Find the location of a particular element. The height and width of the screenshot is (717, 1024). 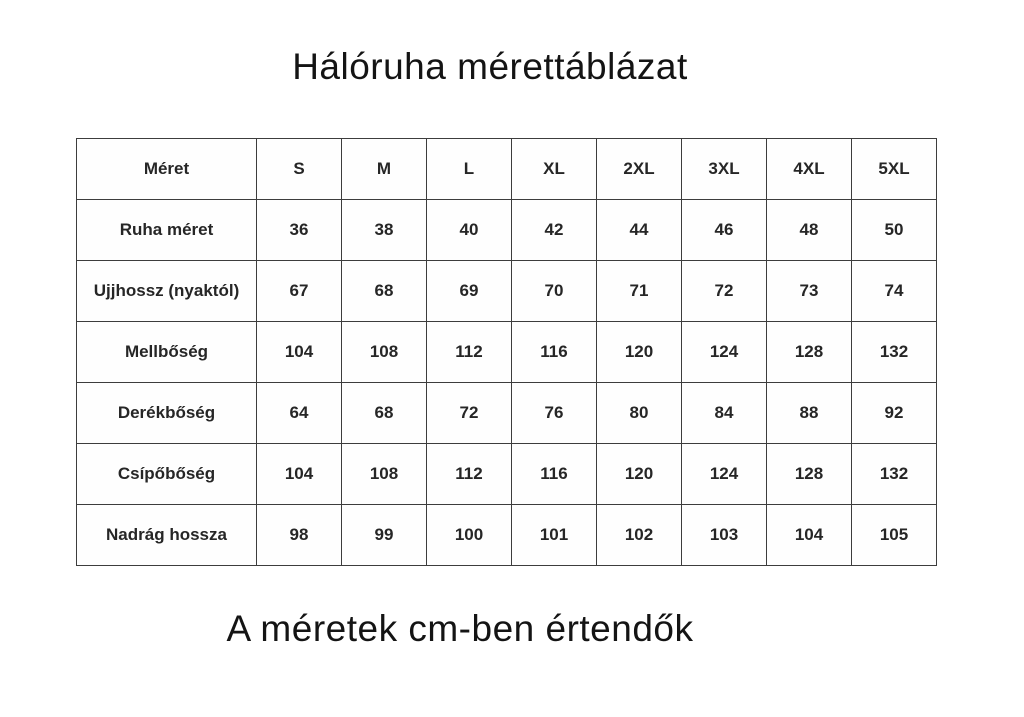

table-row: Nadrág hossza 98 99 100 101 102 103 104 105 is located at coordinates (506, 535).